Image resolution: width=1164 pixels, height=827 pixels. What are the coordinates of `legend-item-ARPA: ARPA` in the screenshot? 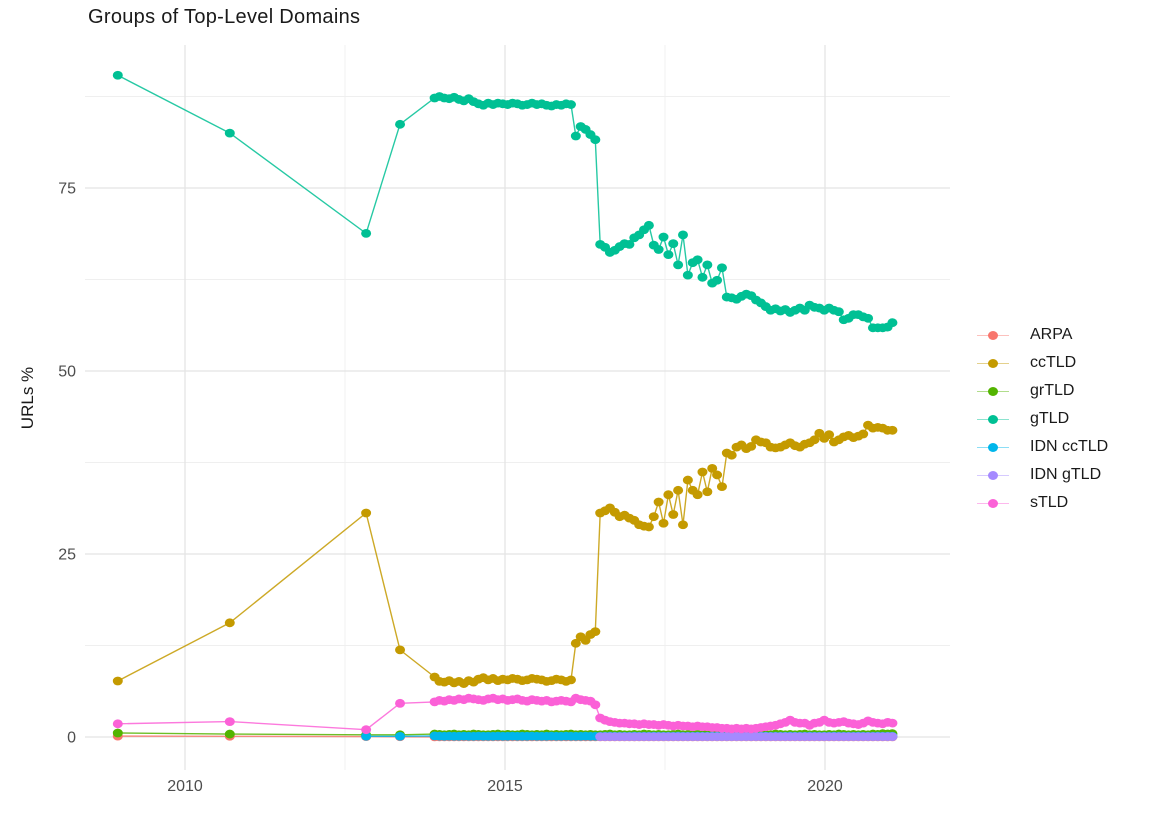 It's located at (1042, 335).